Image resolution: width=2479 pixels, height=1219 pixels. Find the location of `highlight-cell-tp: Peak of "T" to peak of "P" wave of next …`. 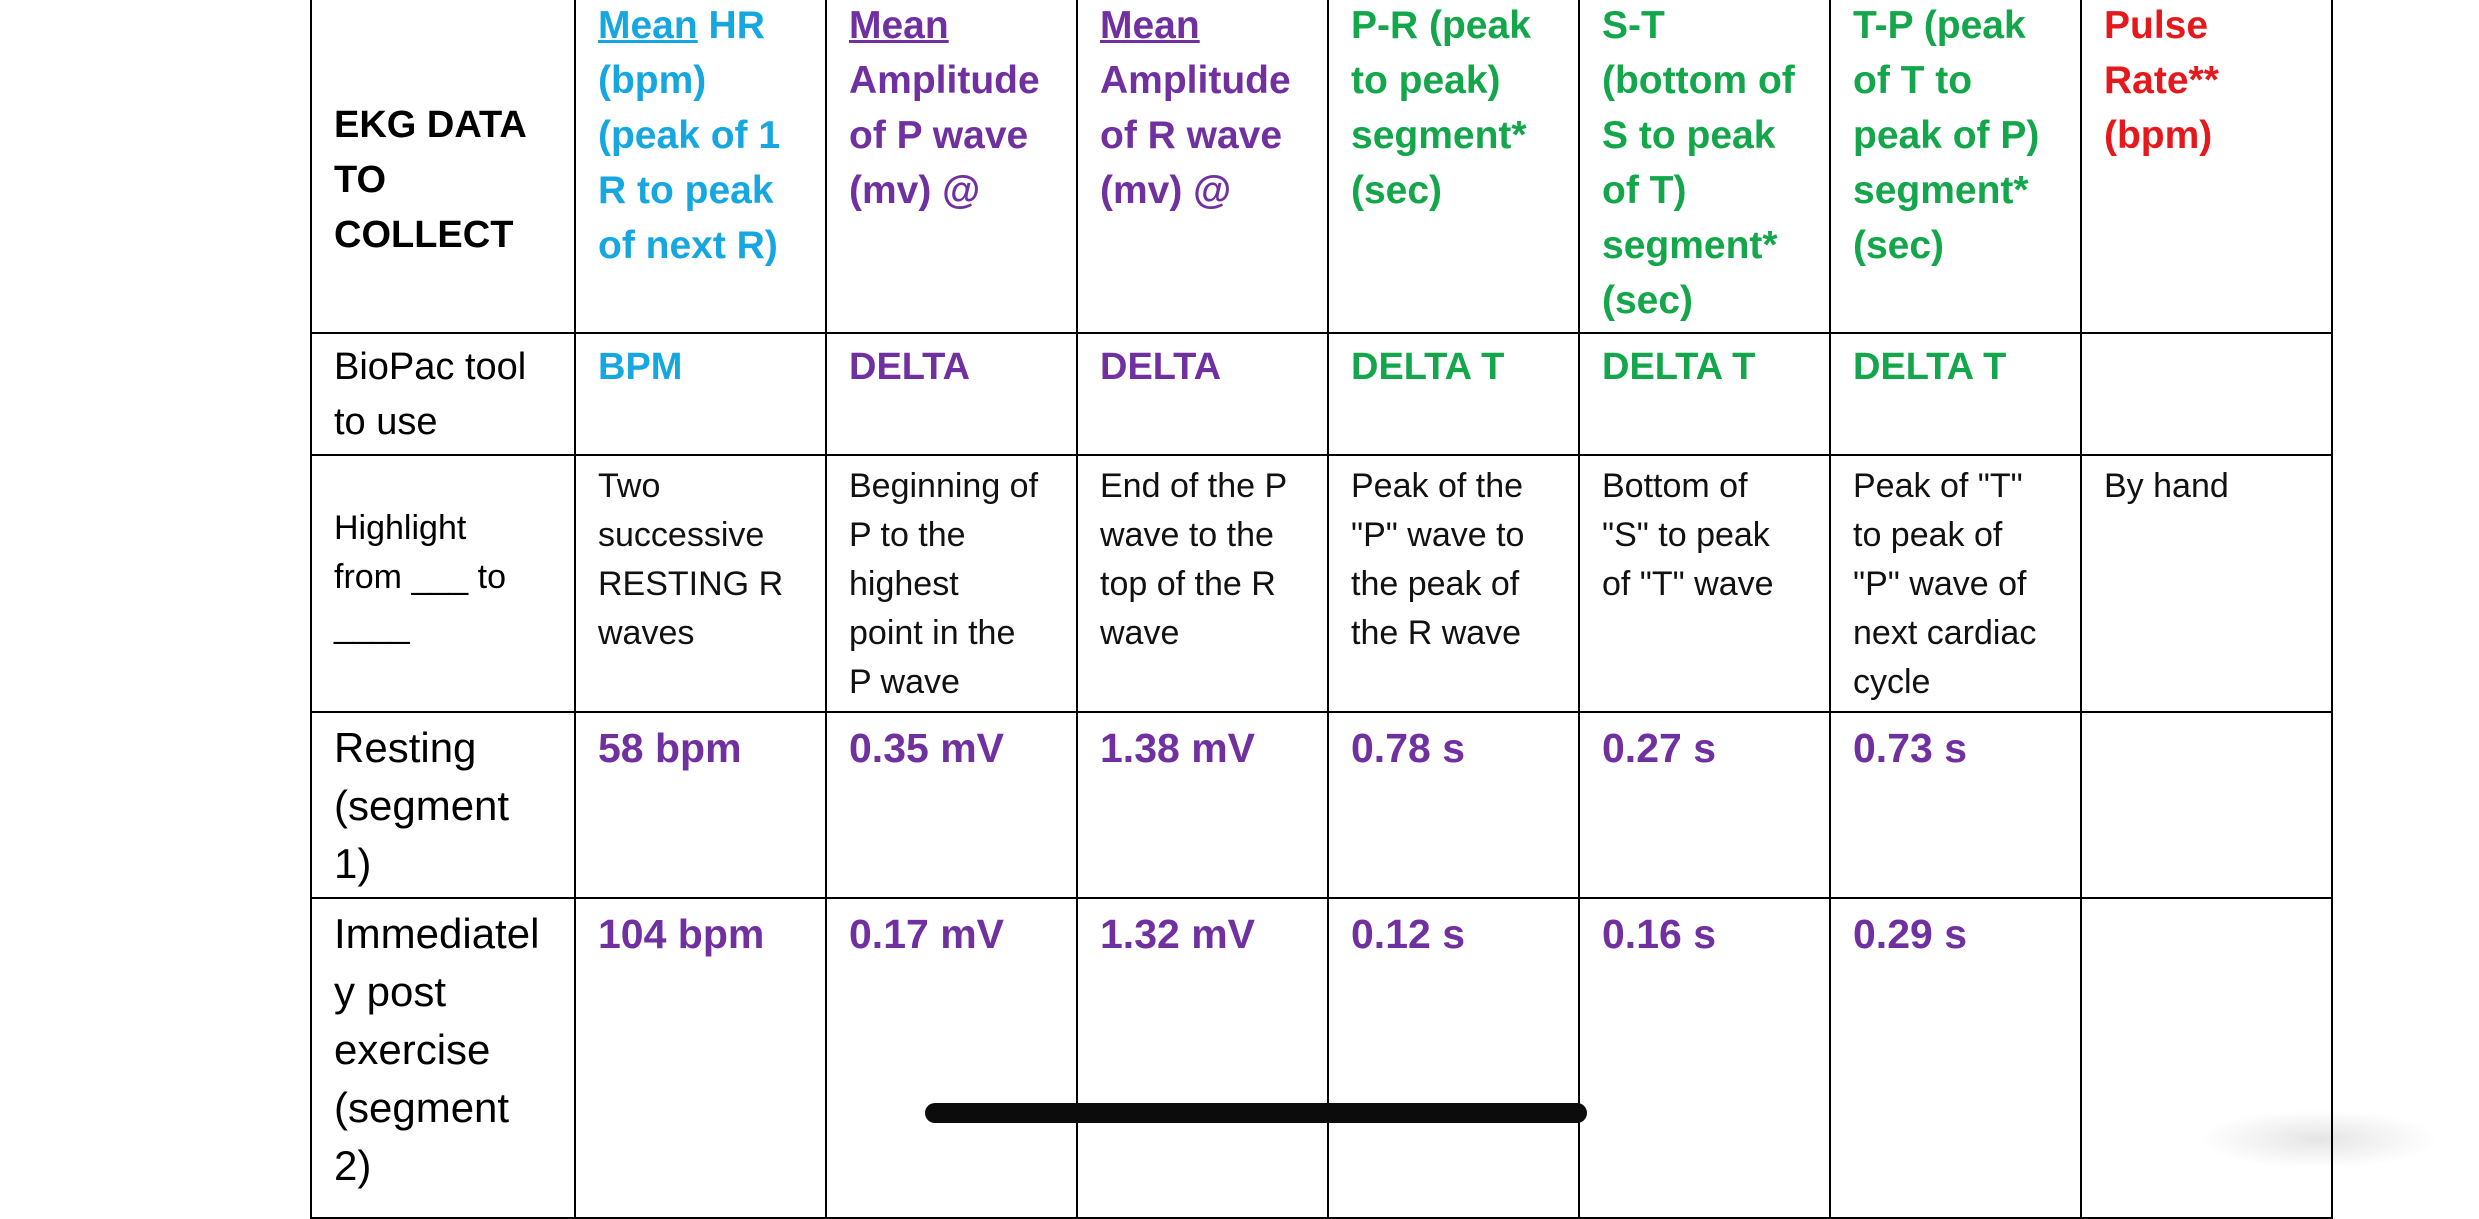

highlight-cell-tp: Peak of "T" to peak of "P" wave of next … is located at coordinates (1955, 583).